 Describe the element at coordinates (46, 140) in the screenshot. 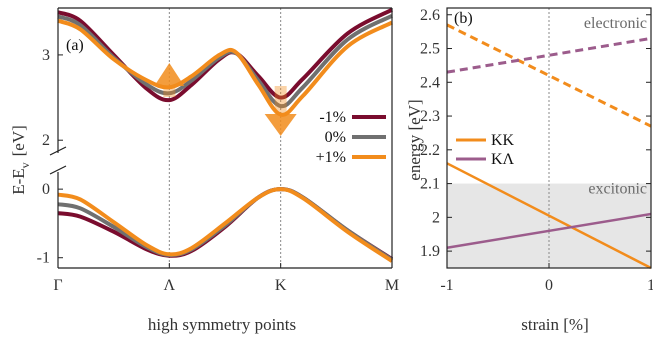

I see `a-y-tick-label-upper-1: 2` at that location.